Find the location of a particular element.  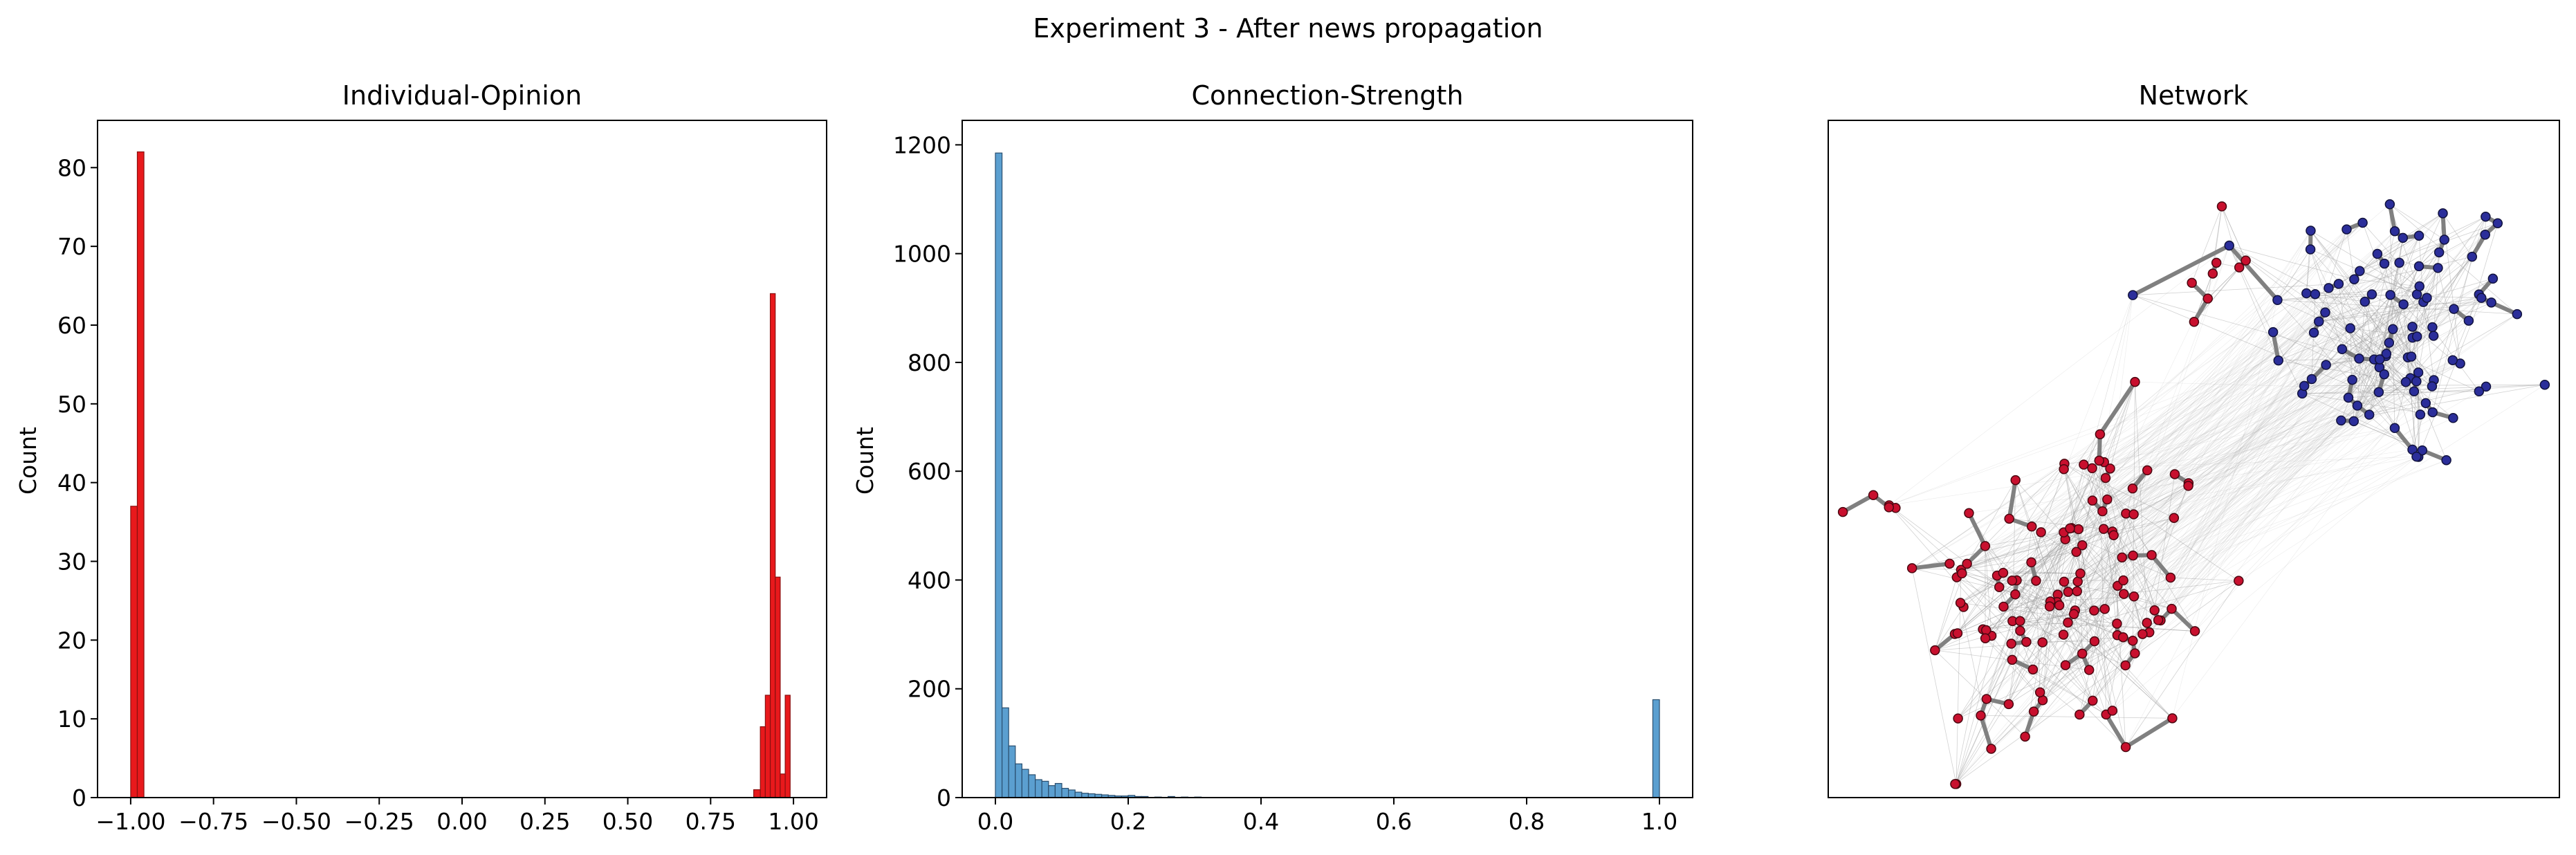

connection-xtick-label: 0.6 is located at coordinates (1394, 822).